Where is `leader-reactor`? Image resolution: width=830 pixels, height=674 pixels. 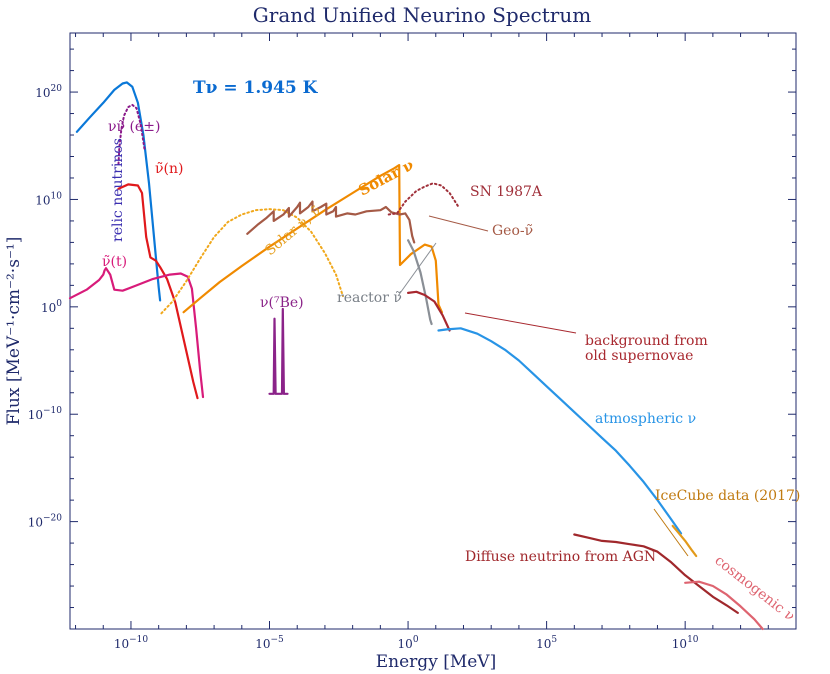 leader-reactor is located at coordinates (417, 269).